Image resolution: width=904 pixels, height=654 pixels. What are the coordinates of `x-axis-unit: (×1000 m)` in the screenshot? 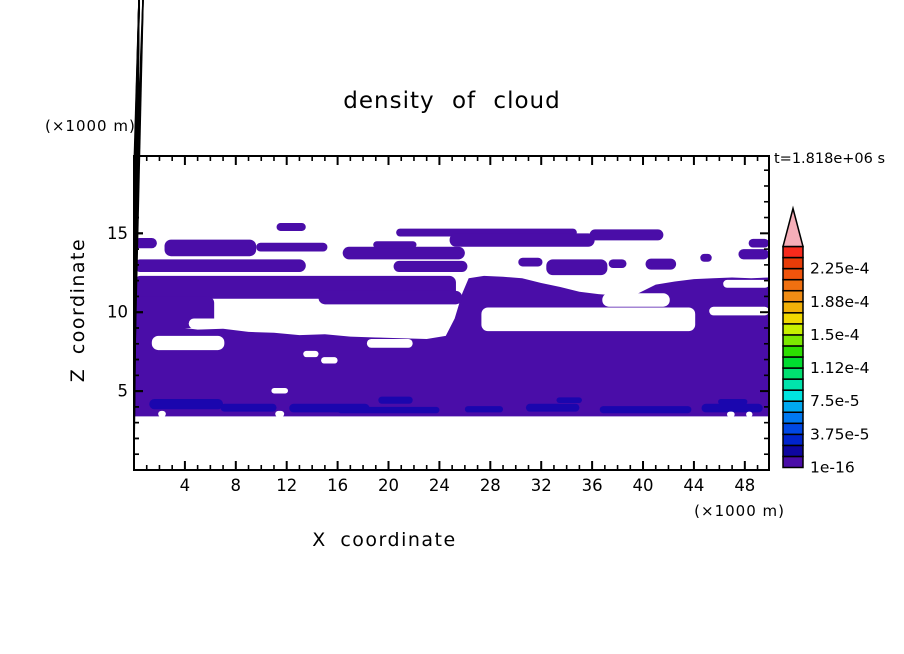 It's located at (739, 511).